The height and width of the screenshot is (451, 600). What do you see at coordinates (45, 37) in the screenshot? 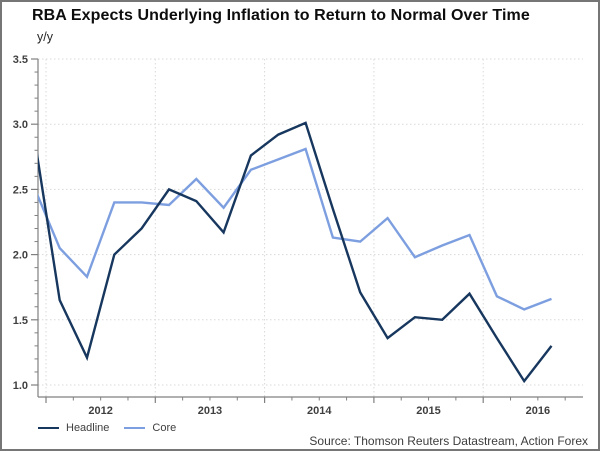
I see `y-axis-unit-label: y/y` at bounding box center [45, 37].